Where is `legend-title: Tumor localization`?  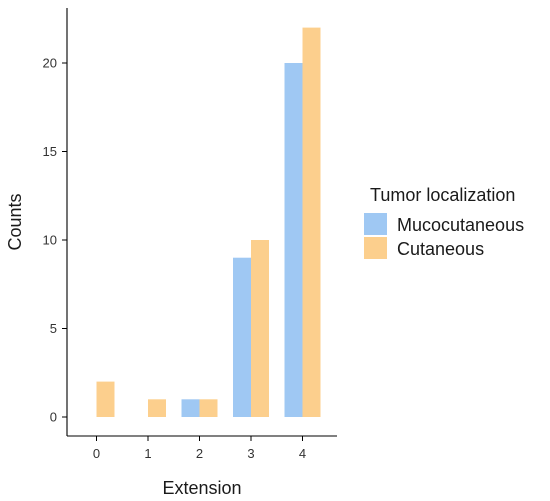
legend-title: Tumor localization is located at coordinates (442, 195).